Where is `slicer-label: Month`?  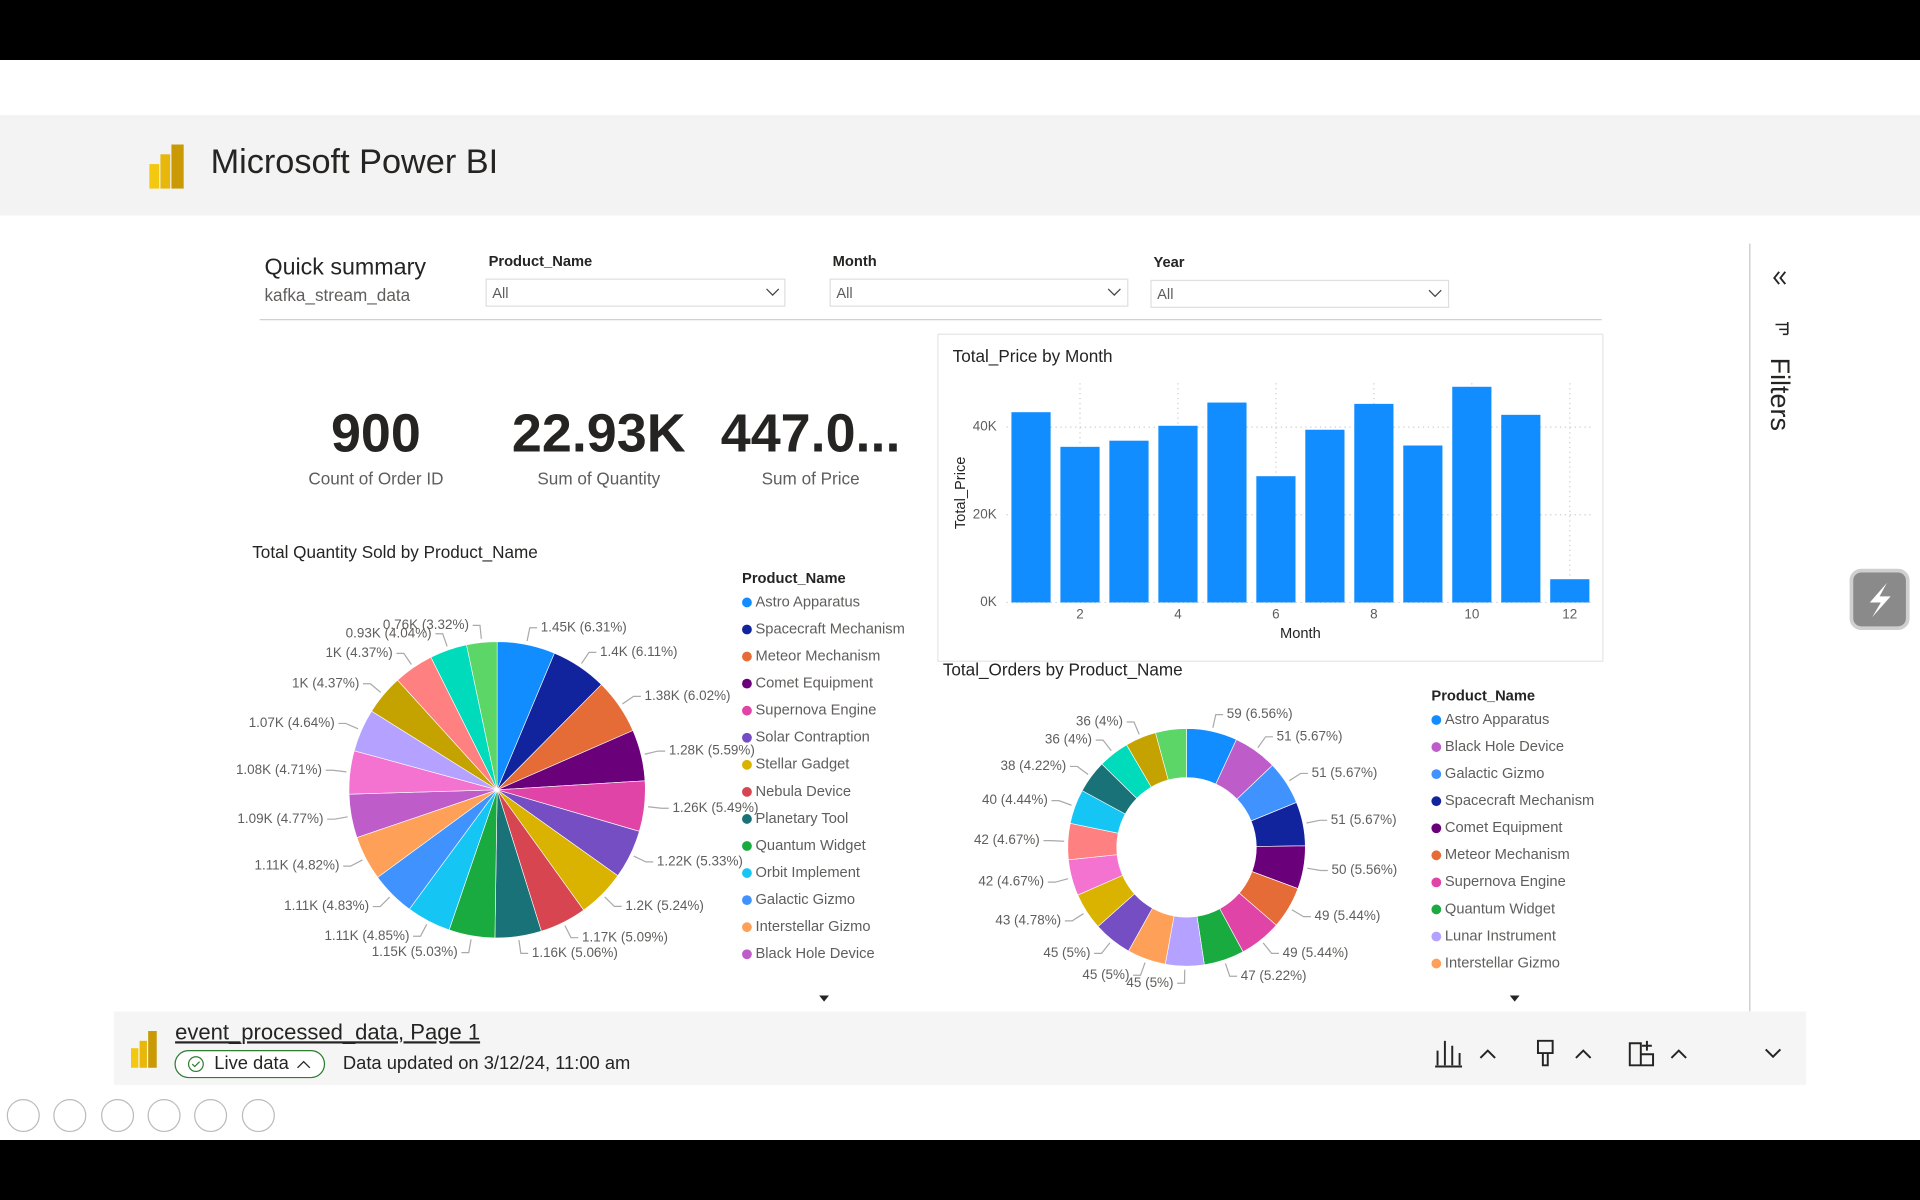
slicer-label: Month is located at coordinates (855, 262).